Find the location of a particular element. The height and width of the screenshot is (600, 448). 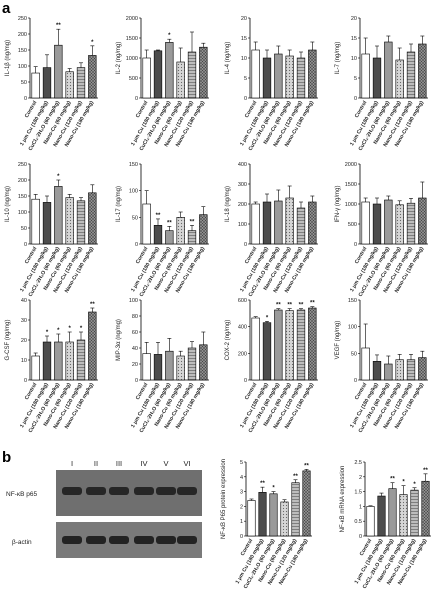

y-axis-label: NF-κB mRNA expression is located at coordinates (343, 499).